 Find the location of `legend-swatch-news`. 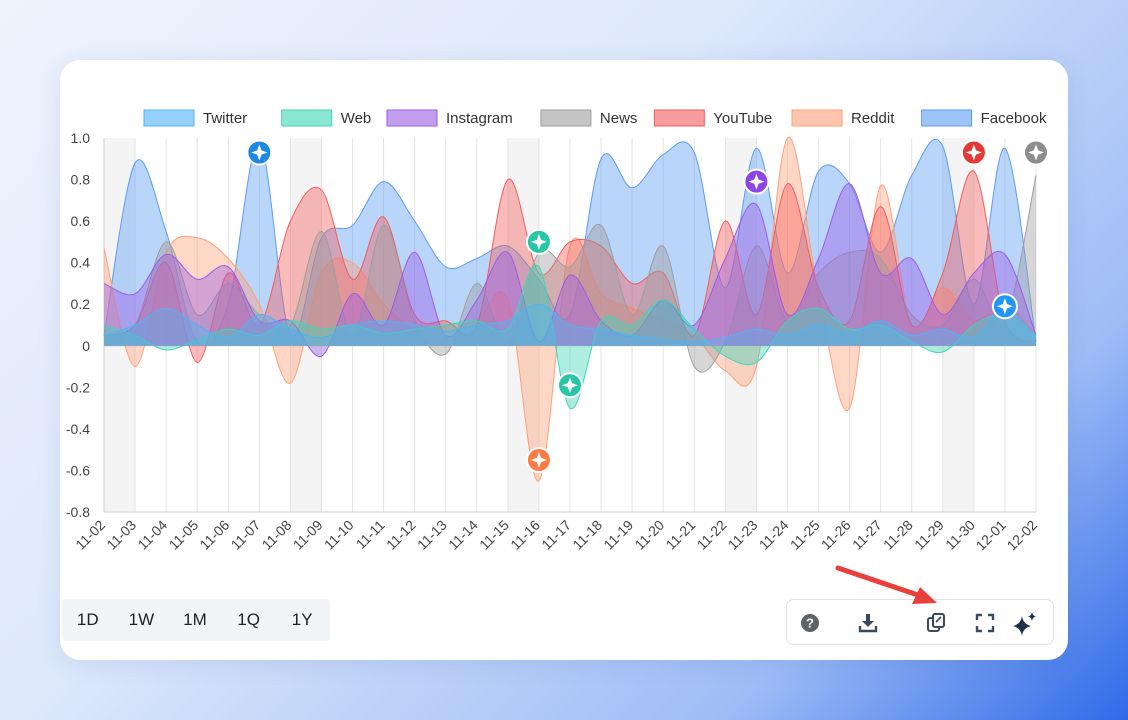

legend-swatch-news is located at coordinates (566, 118).